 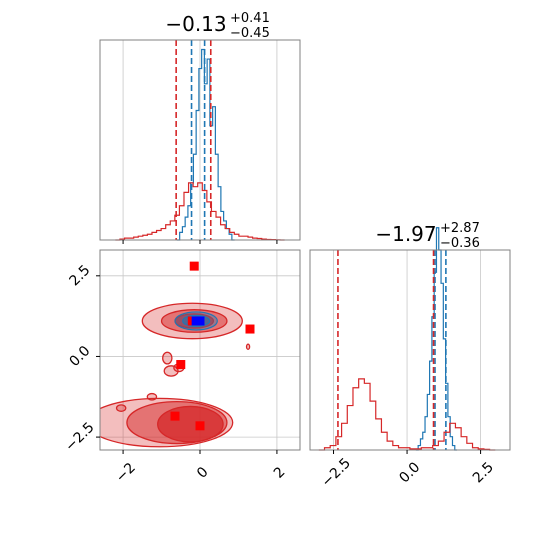 I want to click on marginal-y-title-lower: −0.36, so click(x=460, y=243).